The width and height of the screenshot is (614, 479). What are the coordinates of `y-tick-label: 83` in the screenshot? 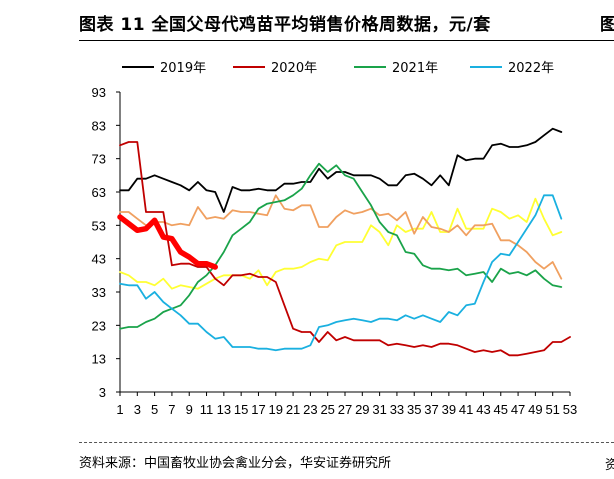 It's located at (99, 125).